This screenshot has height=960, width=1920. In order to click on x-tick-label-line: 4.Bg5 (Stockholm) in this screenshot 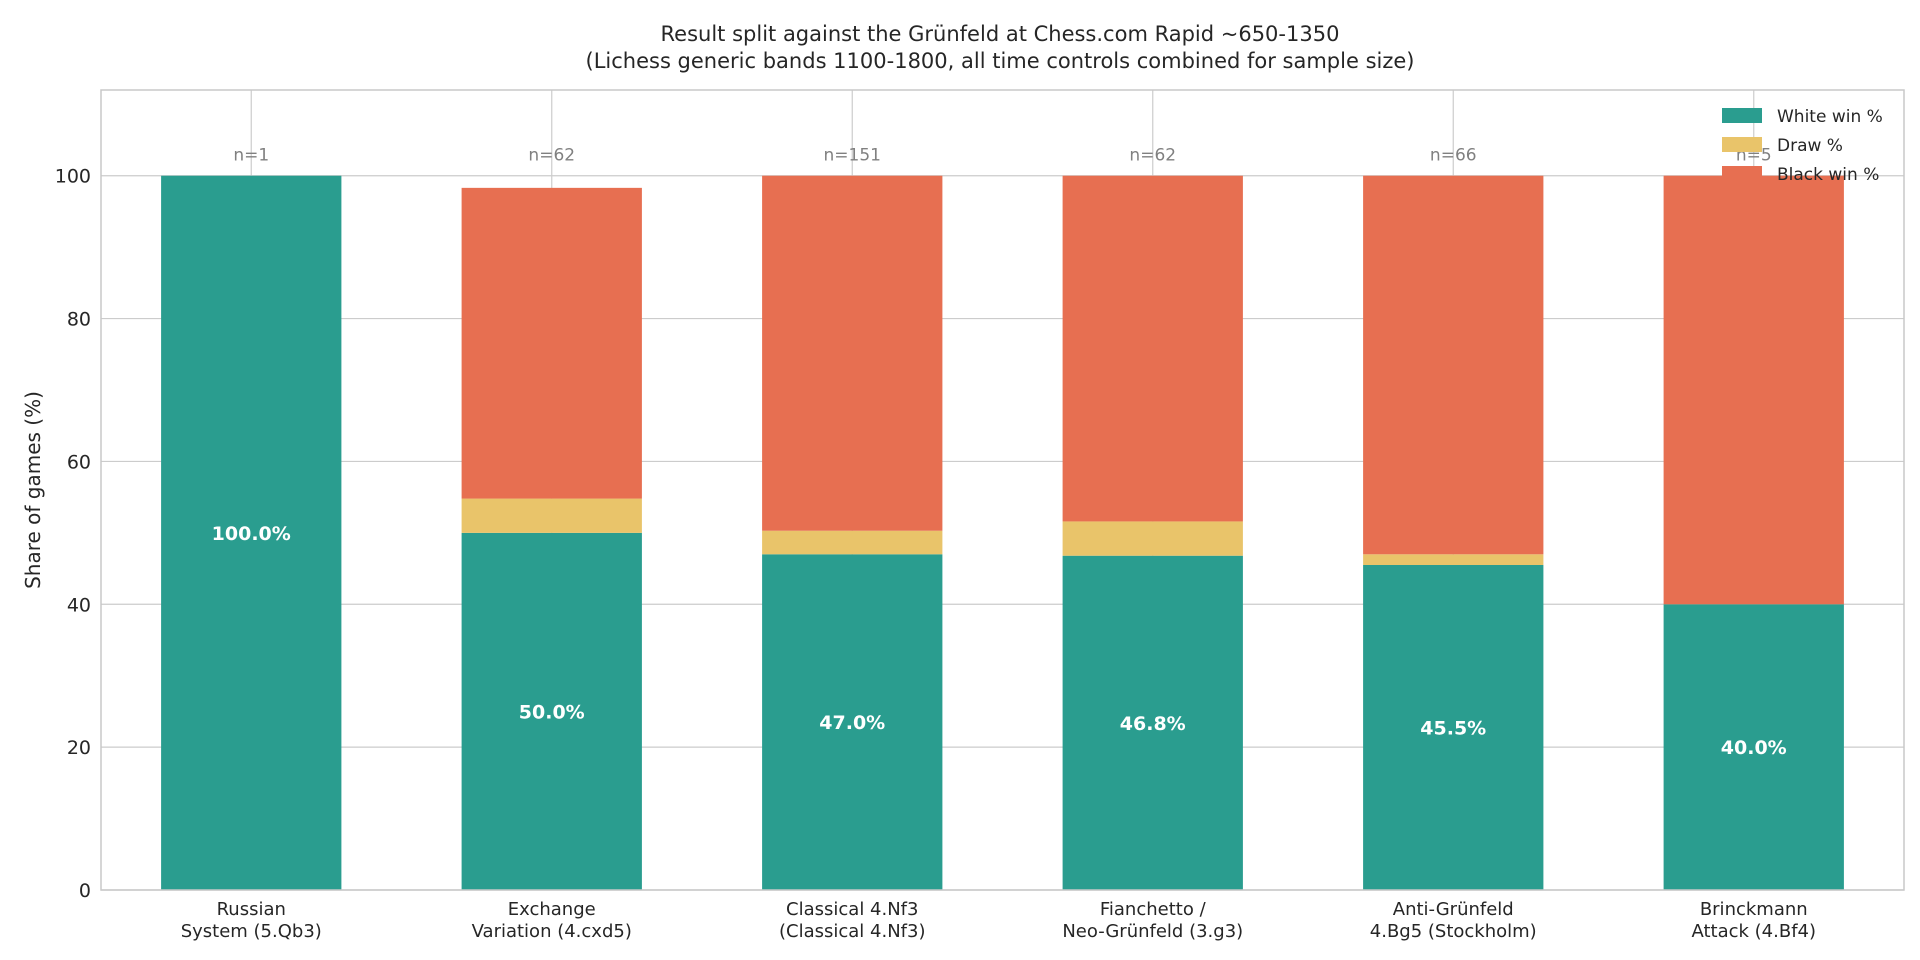, I will do `click(1453, 931)`.